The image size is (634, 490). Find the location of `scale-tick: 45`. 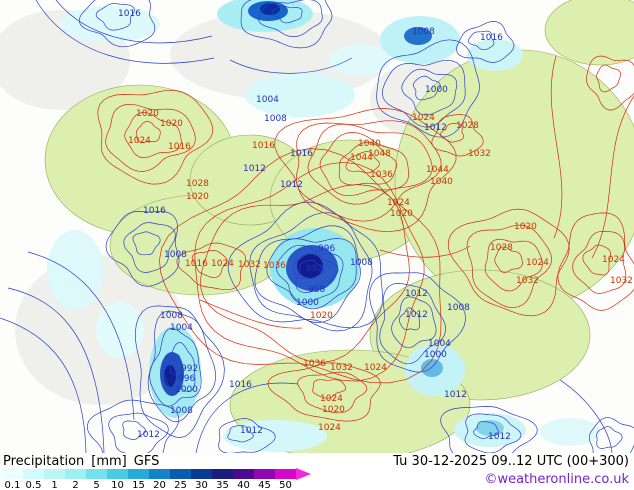

scale-tick: 45 is located at coordinates (264, 485).